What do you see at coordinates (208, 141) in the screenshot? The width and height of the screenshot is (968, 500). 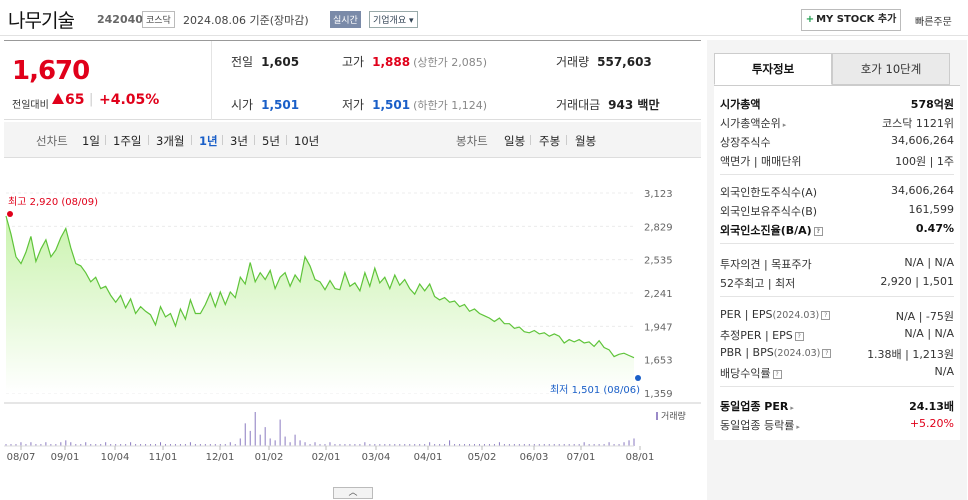 I see `tab-1year: 1년` at bounding box center [208, 141].